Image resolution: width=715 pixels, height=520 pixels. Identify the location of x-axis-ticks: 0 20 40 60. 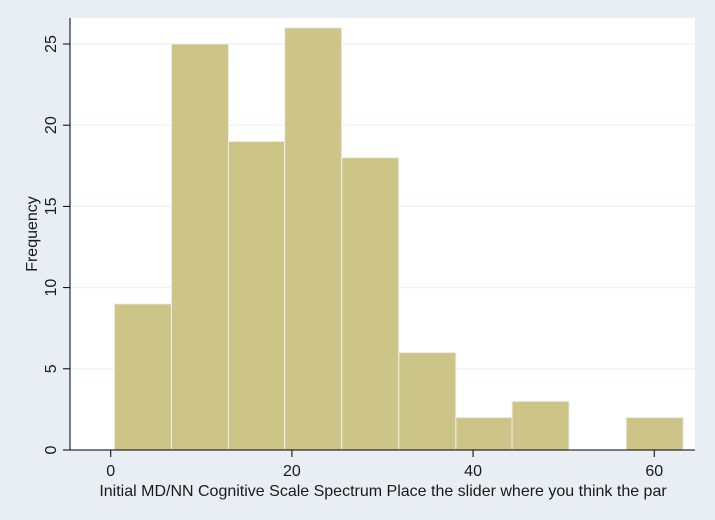
(384, 465).